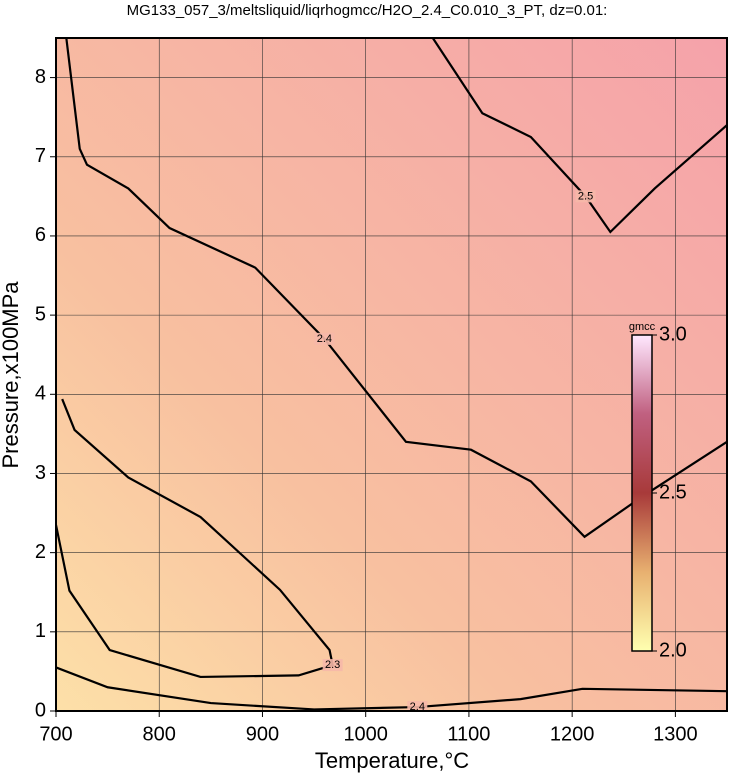 Image resolution: width=734 pixels, height=776 pixels. I want to click on y-axis-label: Pressure,x100MPa, so click(11, 375).